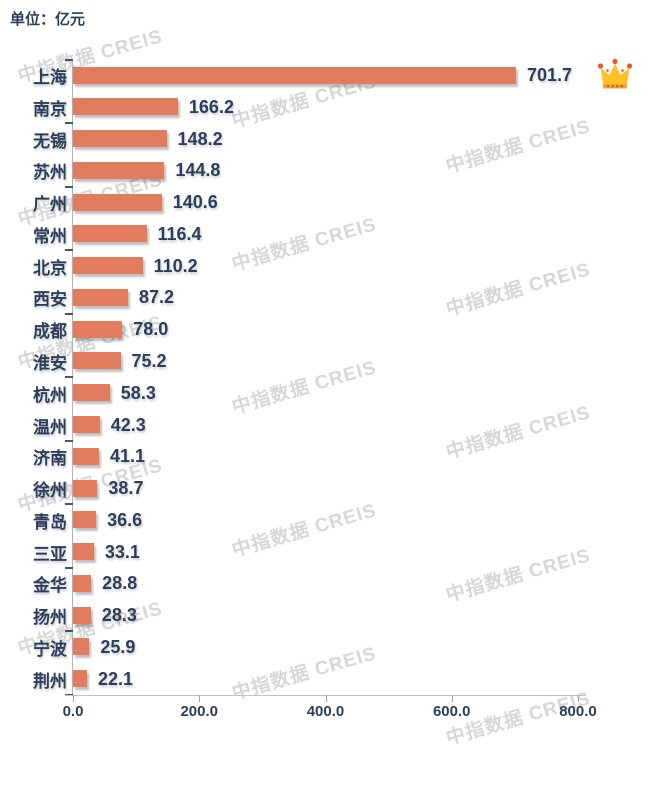 Image resolution: width=649 pixels, height=795 pixels. What do you see at coordinates (50, 205) in the screenshot?
I see `category-label: 广州` at bounding box center [50, 205].